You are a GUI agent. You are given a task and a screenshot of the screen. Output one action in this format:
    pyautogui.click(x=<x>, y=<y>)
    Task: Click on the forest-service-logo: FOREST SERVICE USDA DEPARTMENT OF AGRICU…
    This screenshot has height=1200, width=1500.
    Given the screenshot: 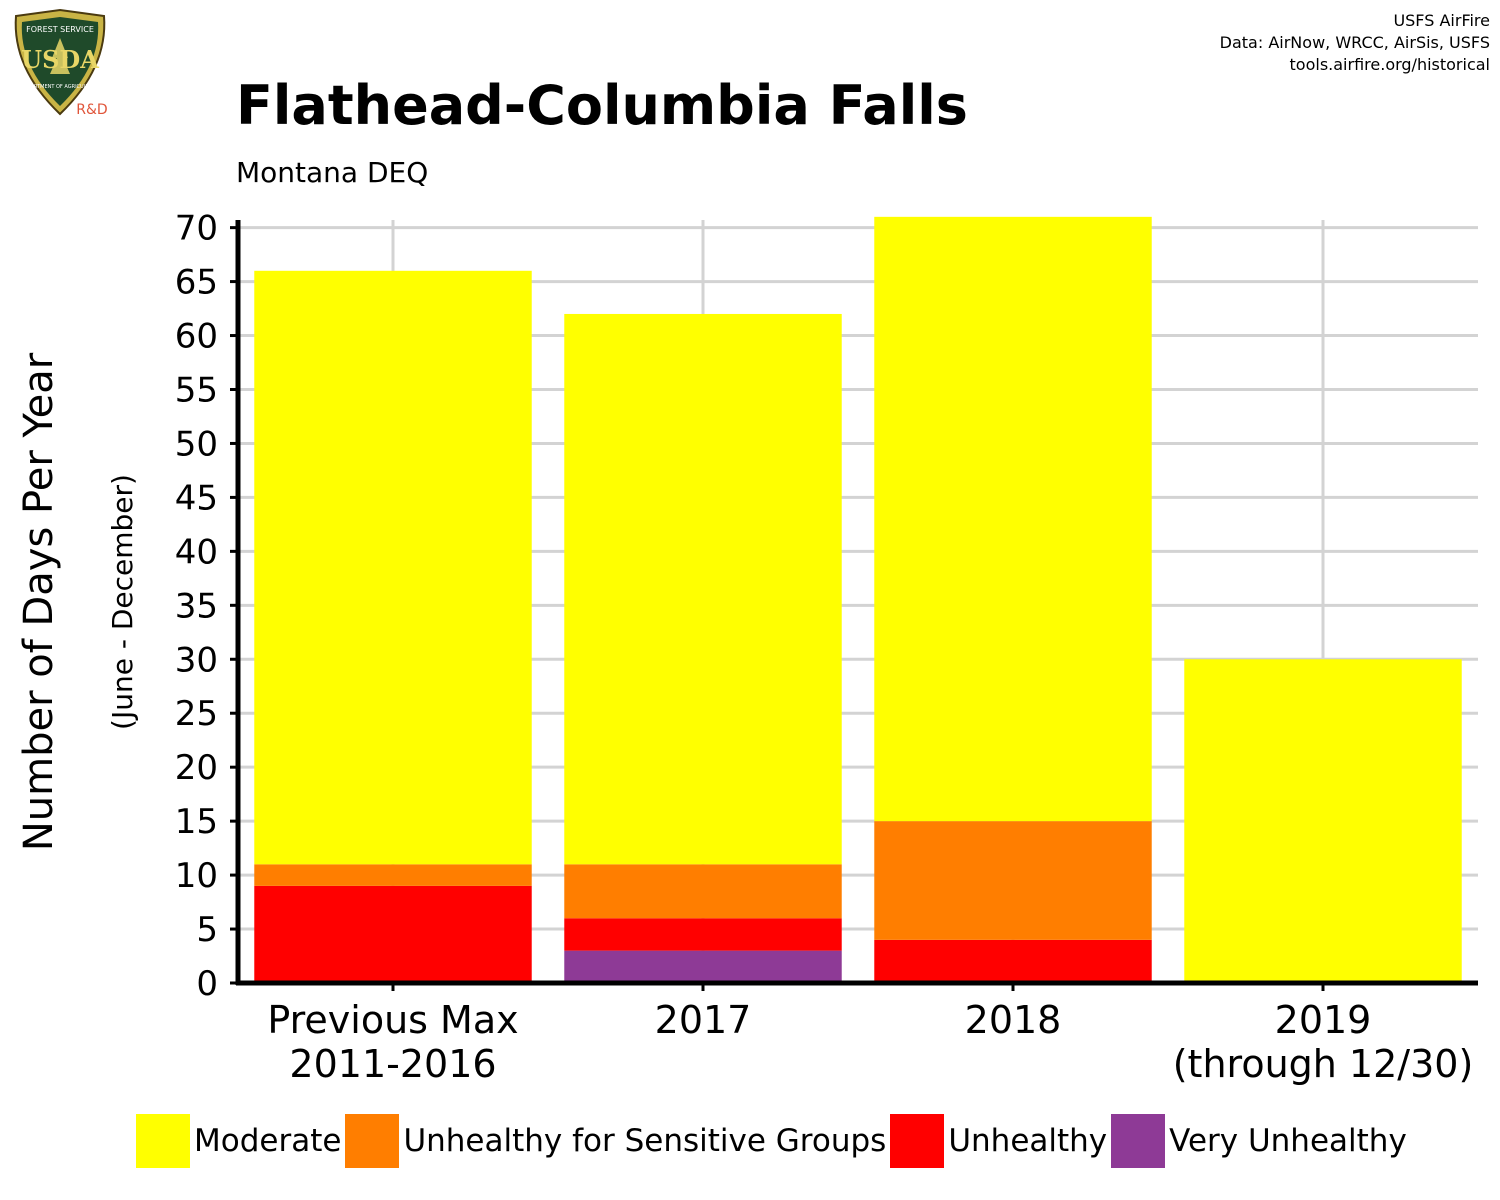 What is the action you would take?
    pyautogui.click(x=60, y=64)
    